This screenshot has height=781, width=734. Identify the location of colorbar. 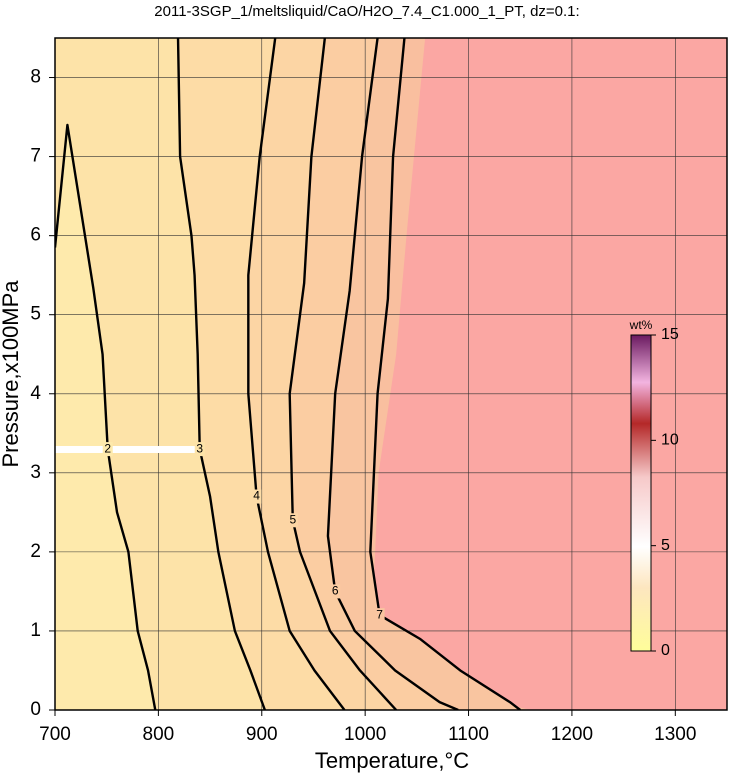
(641, 493).